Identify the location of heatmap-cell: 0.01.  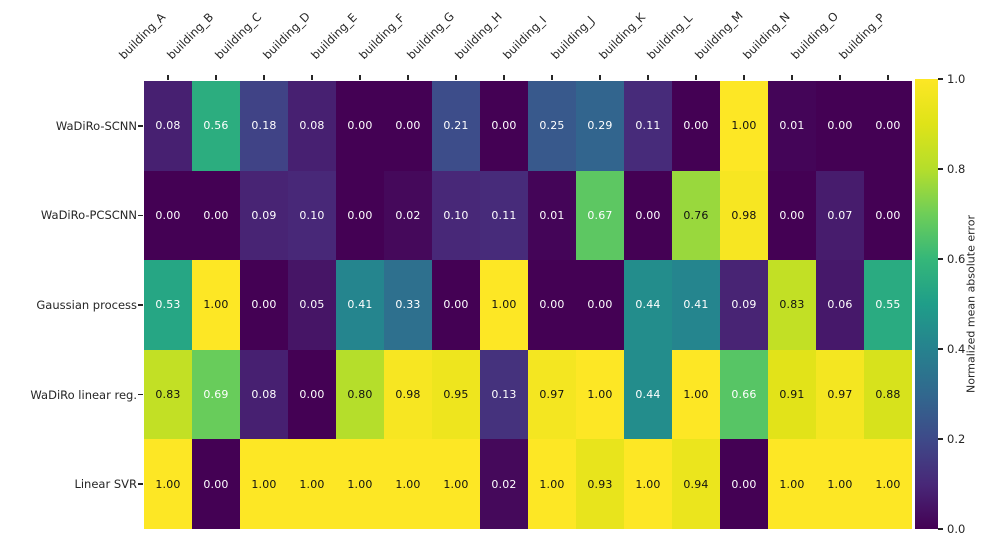
(792, 126).